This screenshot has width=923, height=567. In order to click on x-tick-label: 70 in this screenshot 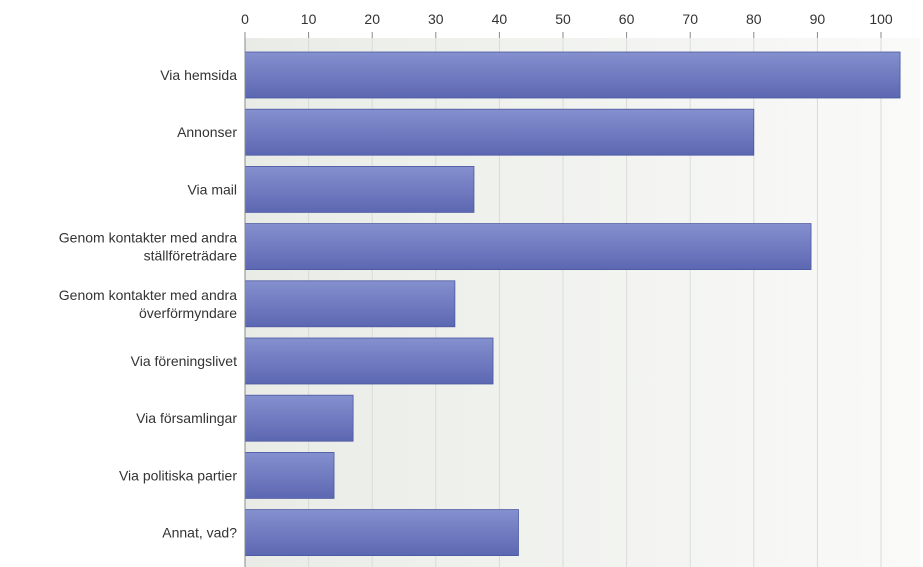, I will do `click(690, 19)`.